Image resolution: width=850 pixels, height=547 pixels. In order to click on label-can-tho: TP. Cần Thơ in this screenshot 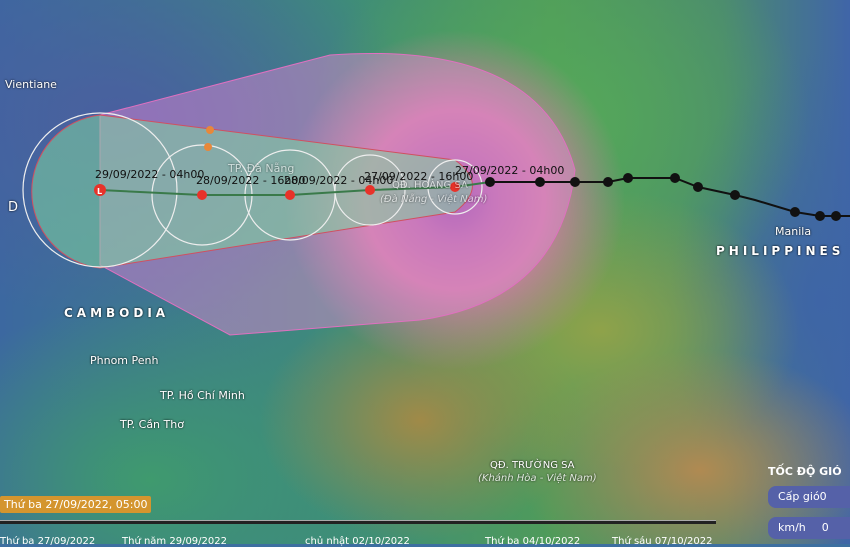, I will do `click(152, 424)`.